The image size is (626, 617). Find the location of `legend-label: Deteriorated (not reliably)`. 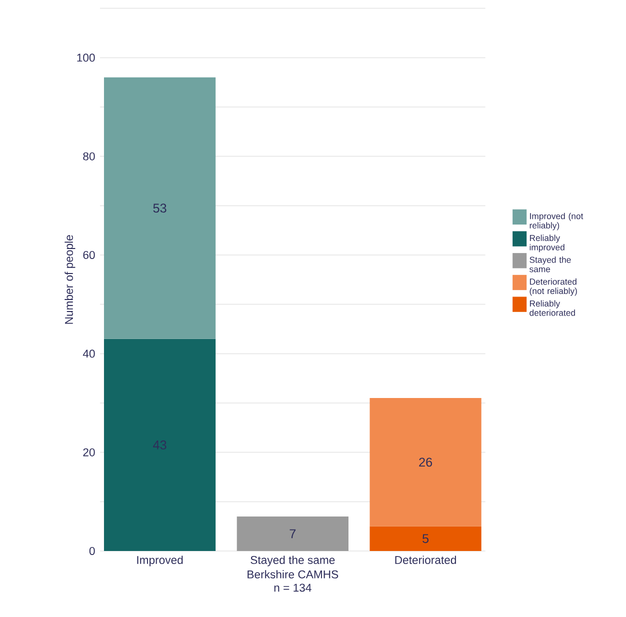

legend-label: Deteriorated (not reliably) is located at coordinates (553, 287).